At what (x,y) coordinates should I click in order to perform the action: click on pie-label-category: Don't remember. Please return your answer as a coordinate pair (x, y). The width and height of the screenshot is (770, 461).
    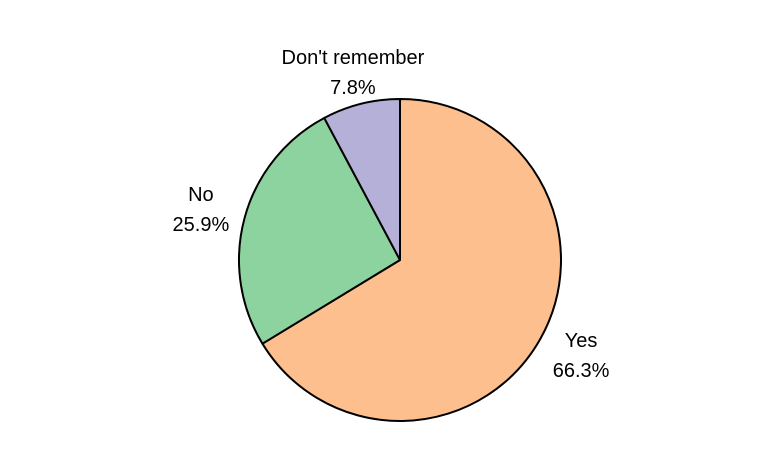
    Looking at the image, I should click on (353, 58).